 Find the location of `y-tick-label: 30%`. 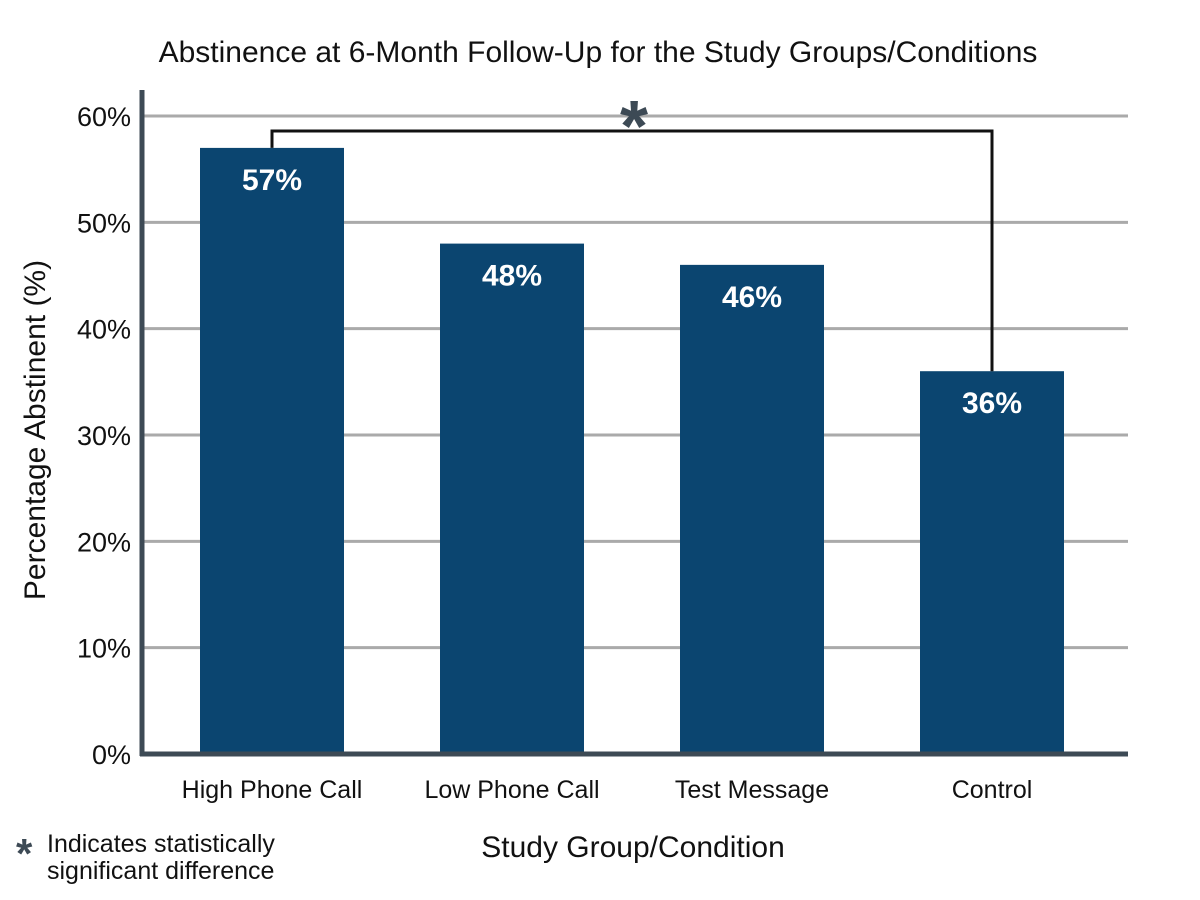

y-tick-label: 30% is located at coordinates (104, 436).